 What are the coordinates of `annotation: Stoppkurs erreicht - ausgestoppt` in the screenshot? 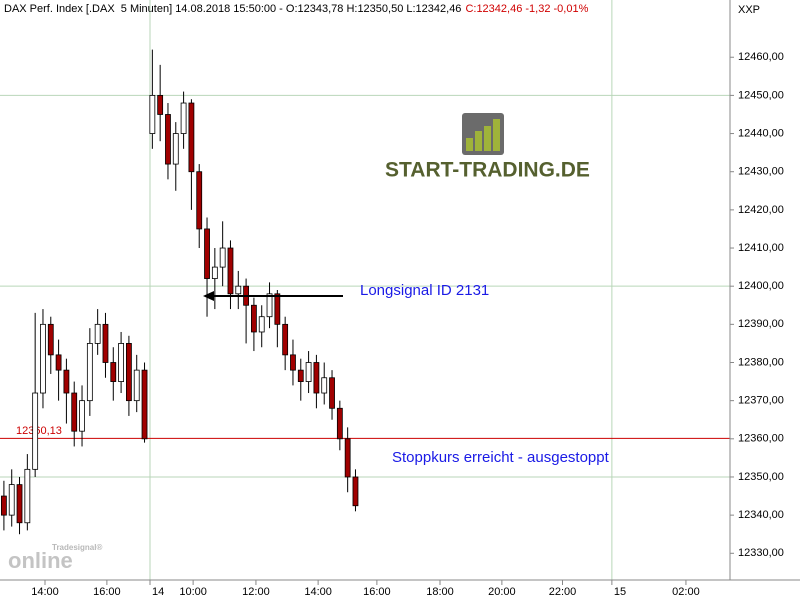 It's located at (501, 457).